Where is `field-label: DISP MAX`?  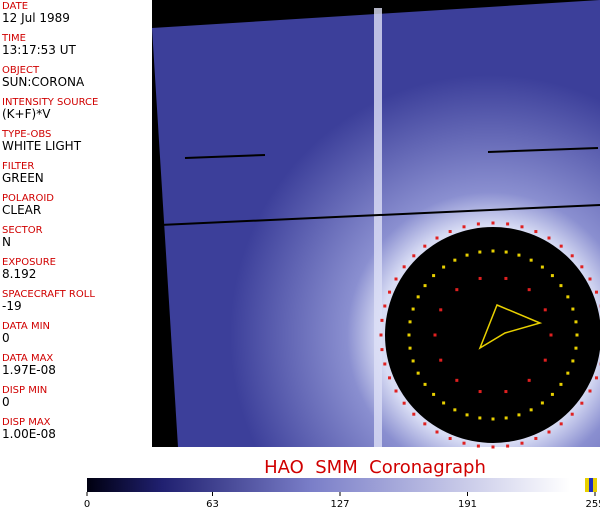 field-label: DISP MAX is located at coordinates (26, 422).